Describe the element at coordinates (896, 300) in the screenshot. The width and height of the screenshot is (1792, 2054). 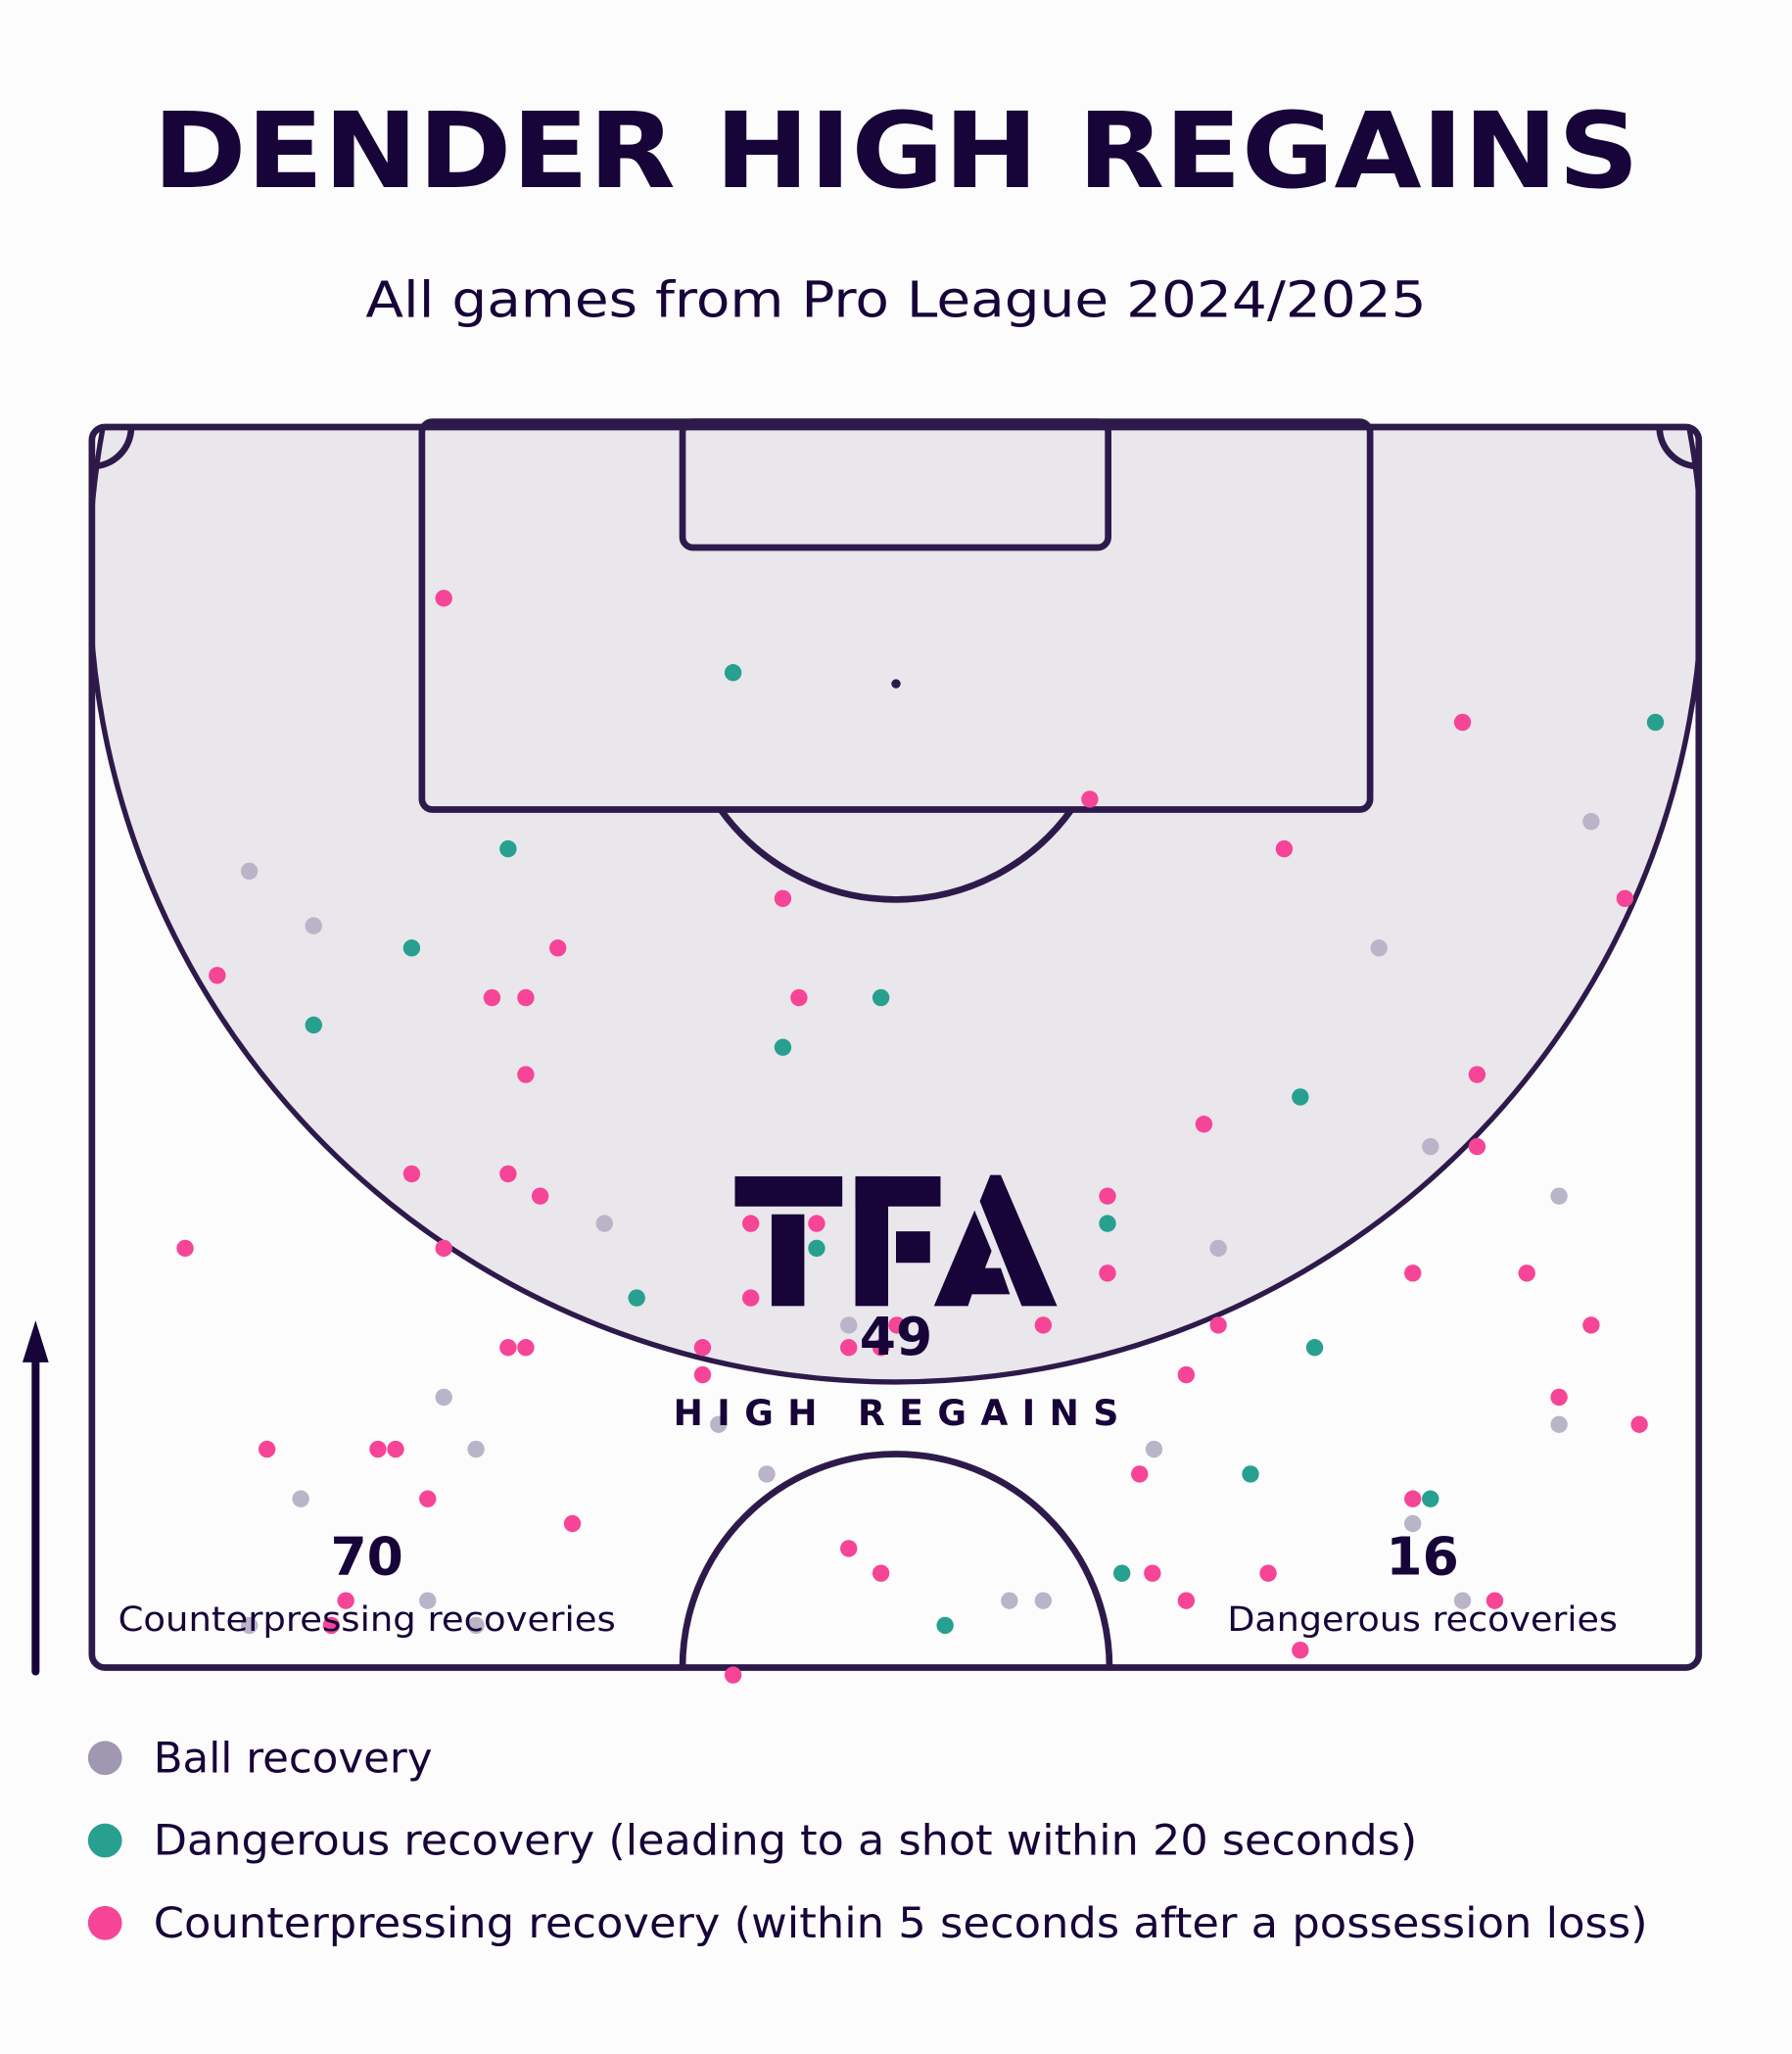
I see `chart-subtitle: All games from Pro League 2024/2025` at that location.